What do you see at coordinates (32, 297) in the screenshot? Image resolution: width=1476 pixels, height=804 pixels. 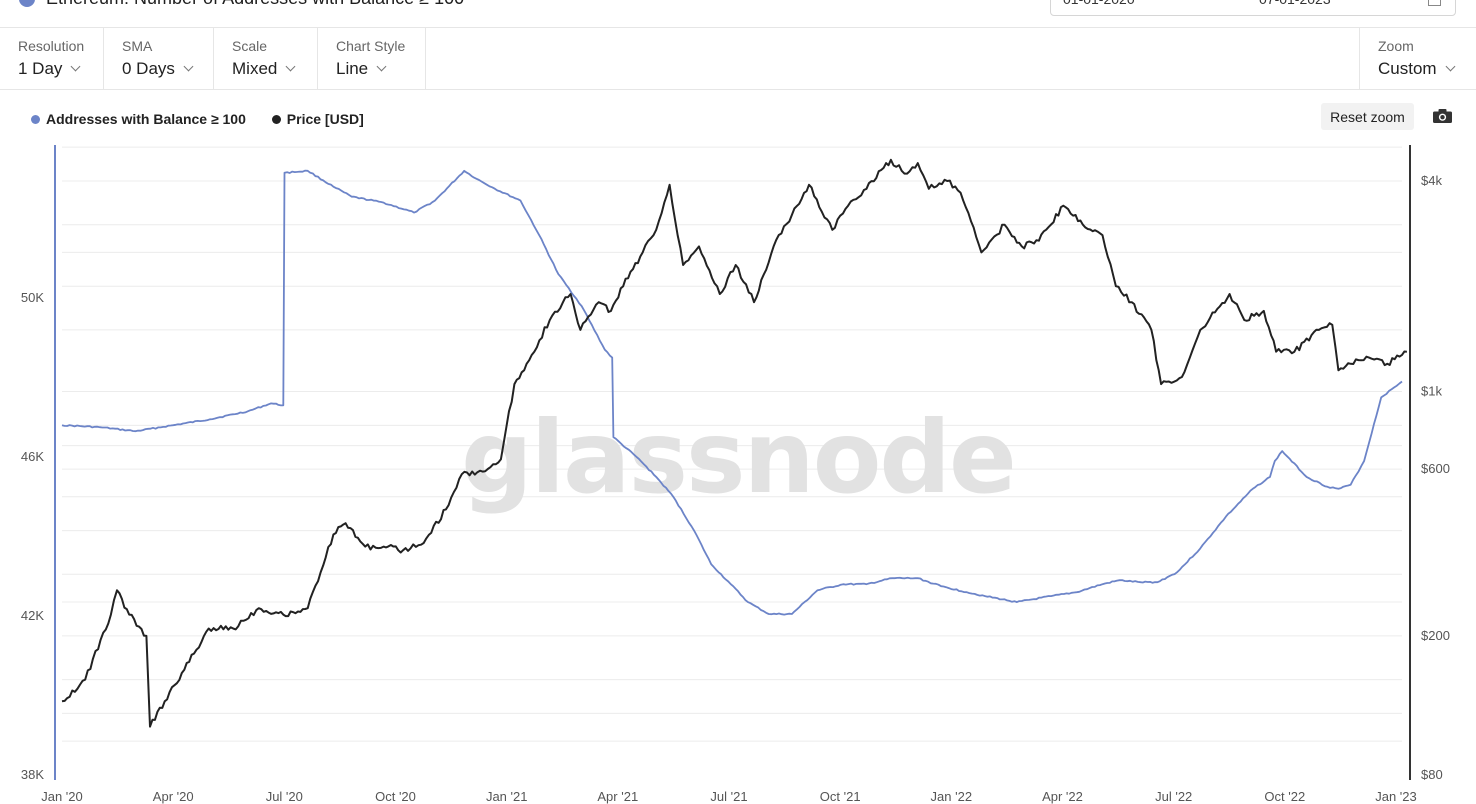 I see `left-axis-tick-label: 50K` at bounding box center [32, 297].